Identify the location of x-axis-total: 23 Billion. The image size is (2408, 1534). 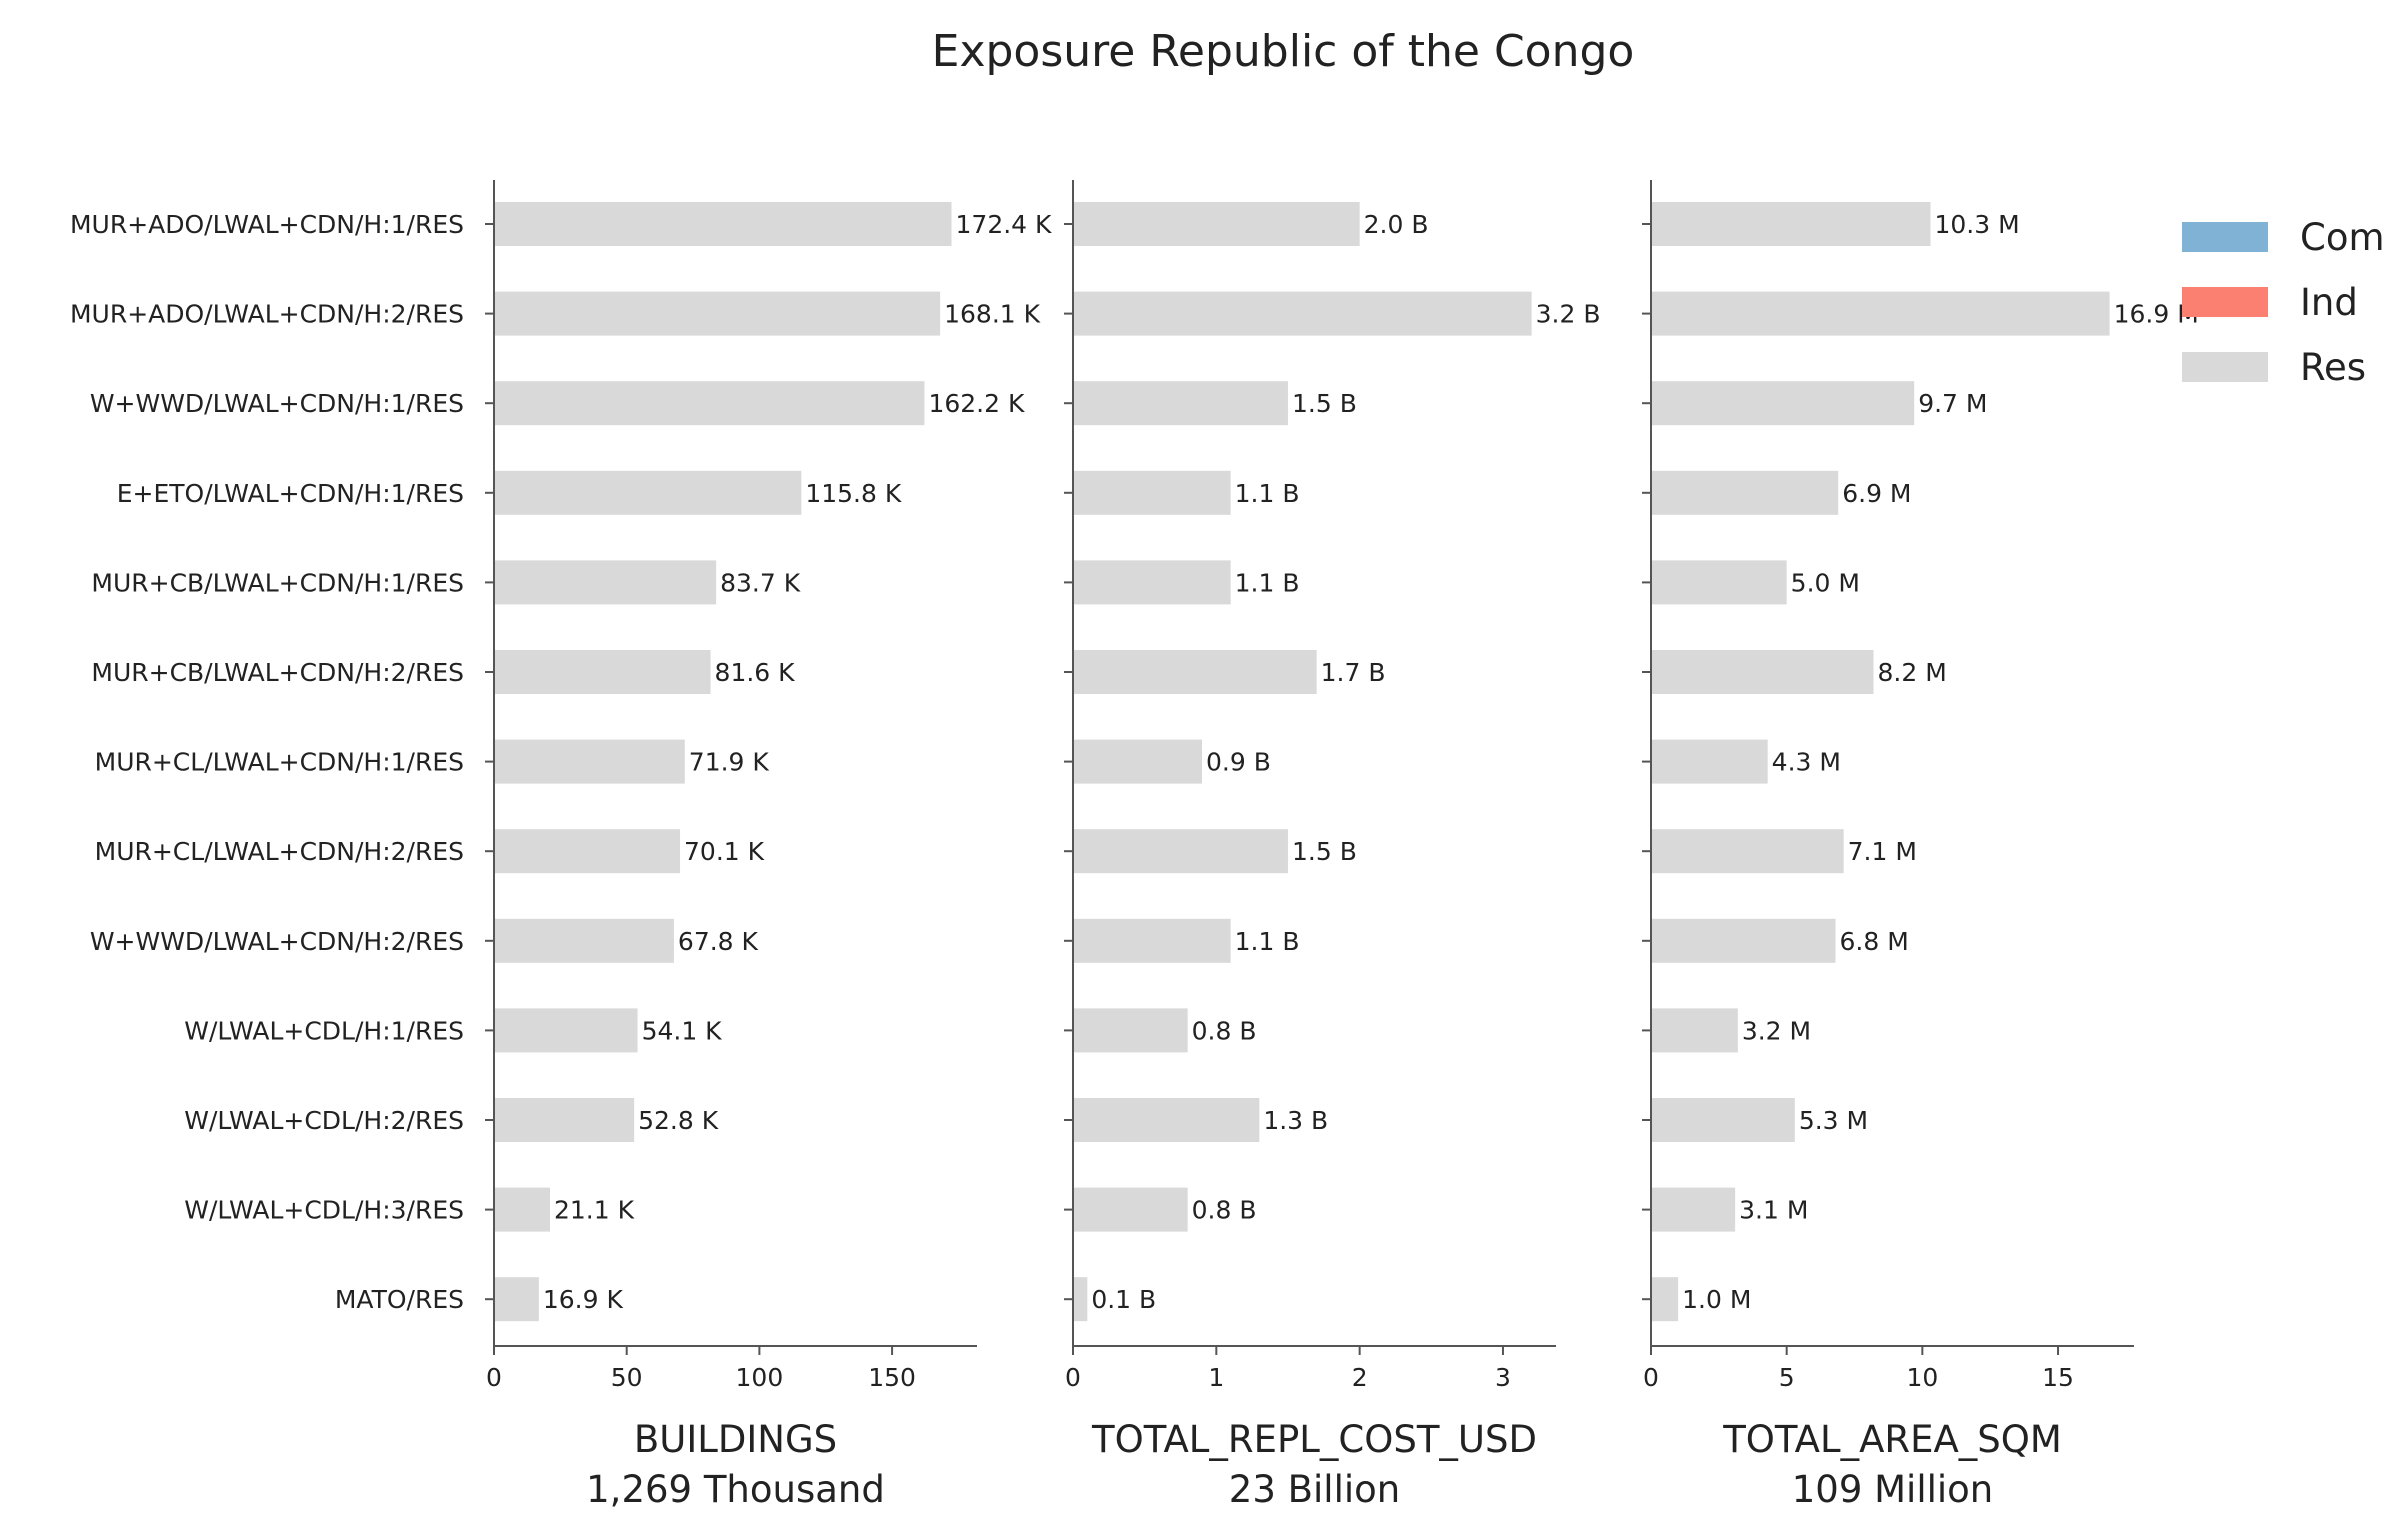
(1314, 1489).